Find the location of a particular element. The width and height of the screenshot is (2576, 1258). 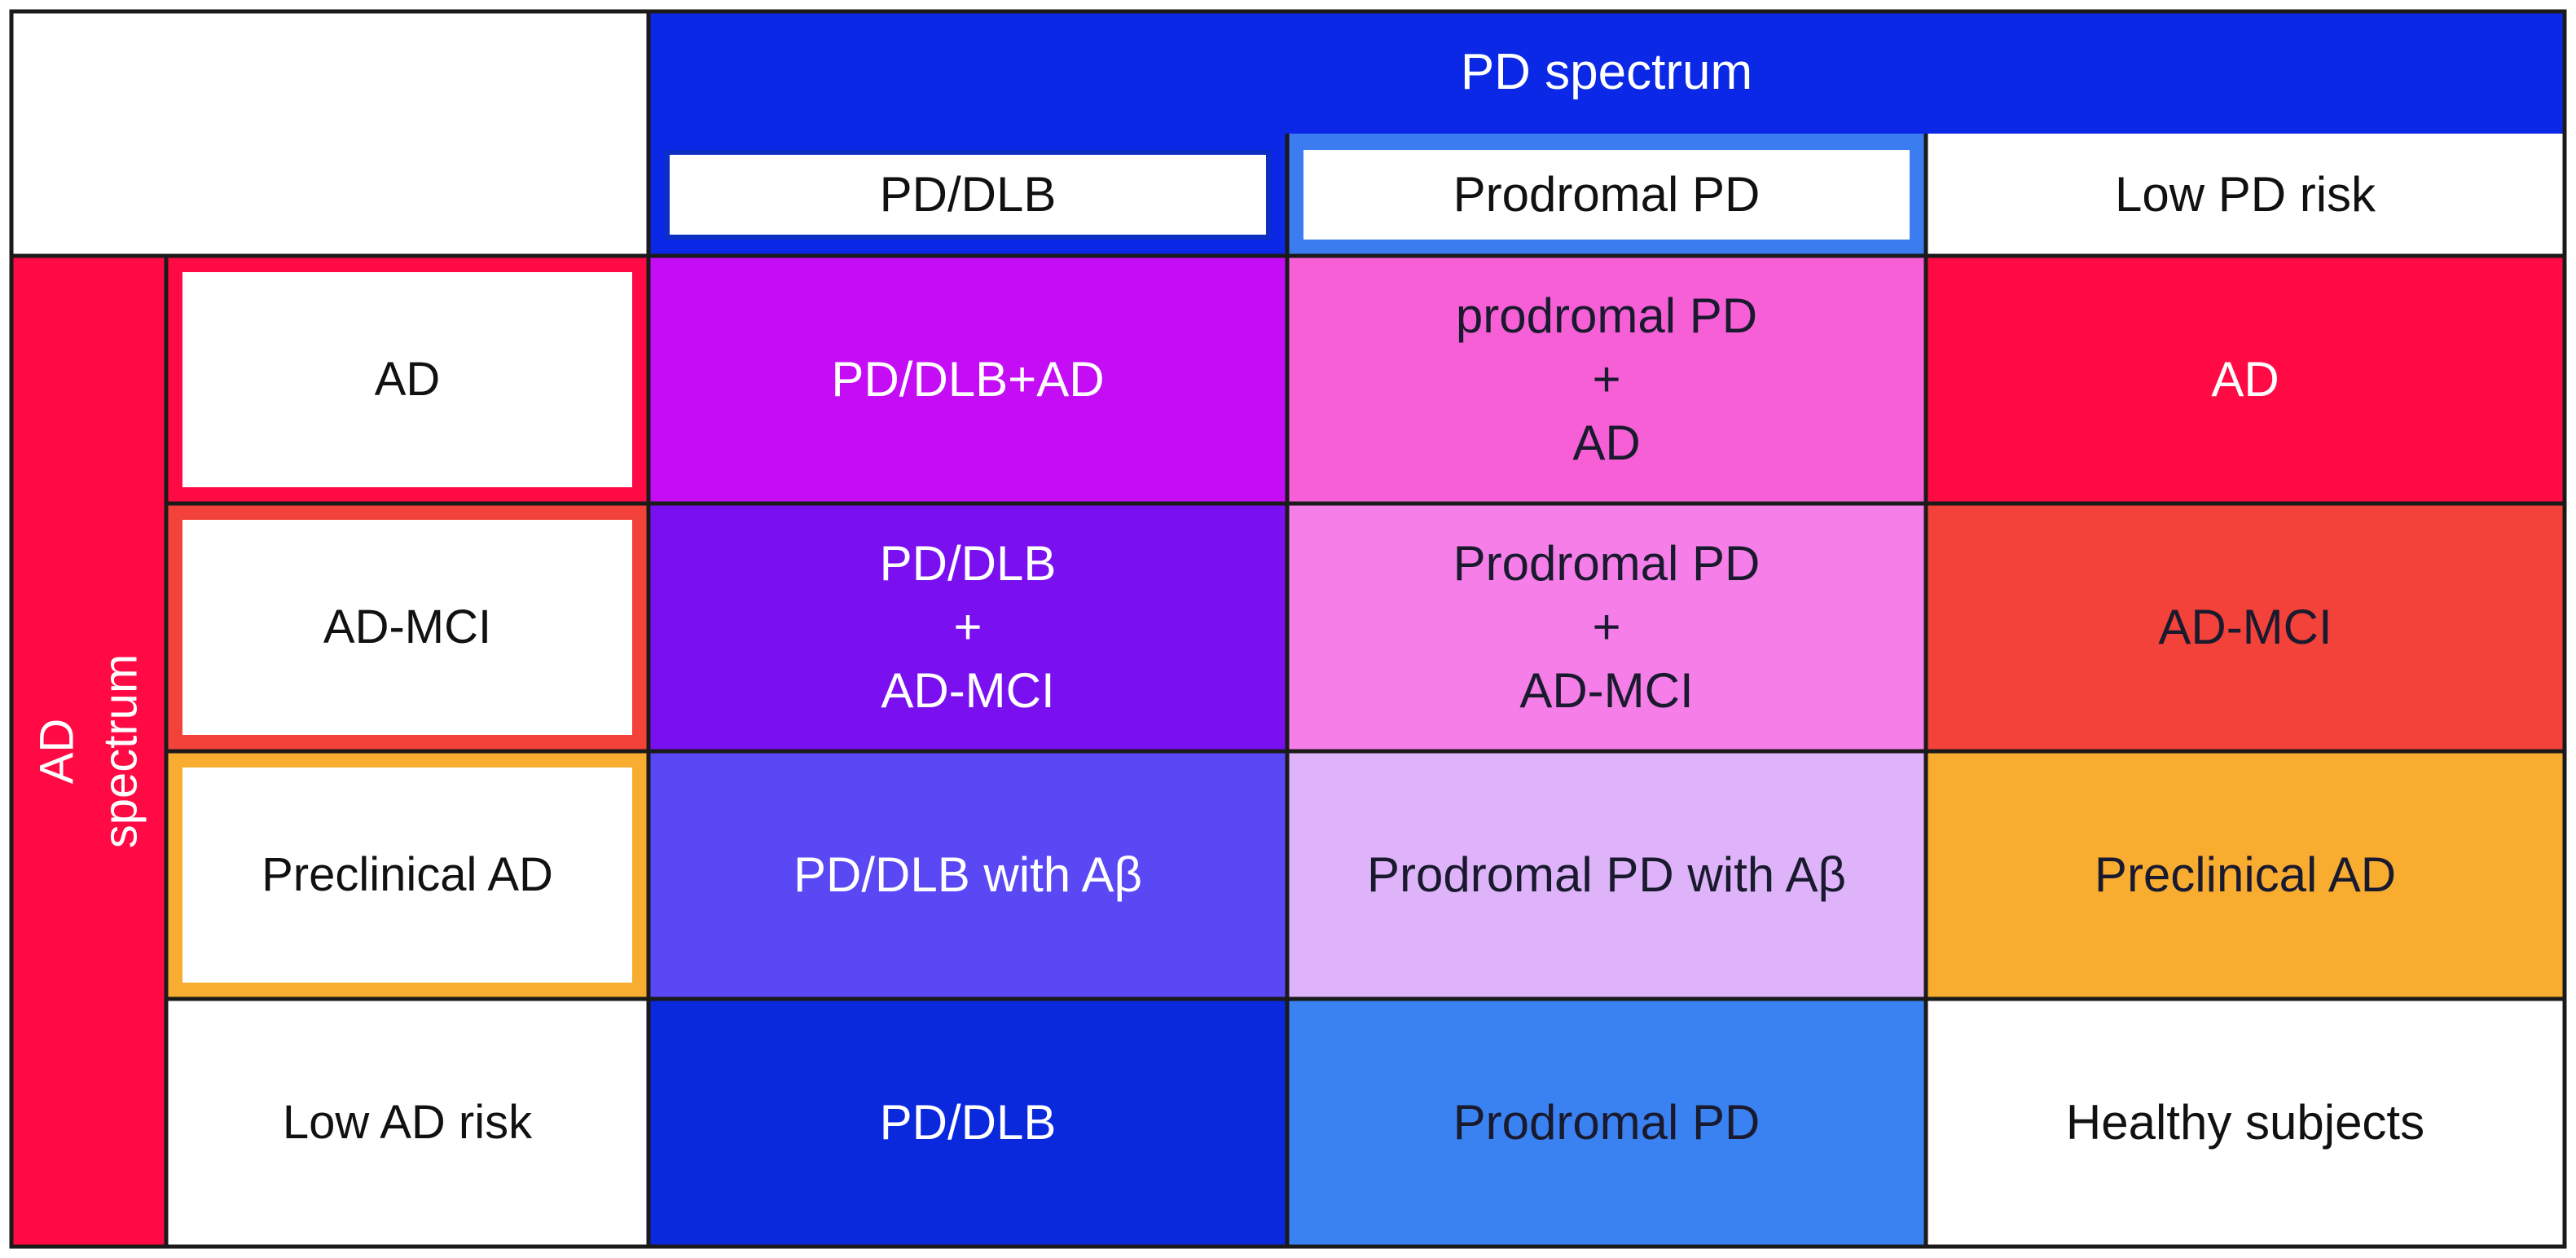

matrix-cell-prodromal-pd-ad: prodromal PD + AD is located at coordinates (1606, 380).